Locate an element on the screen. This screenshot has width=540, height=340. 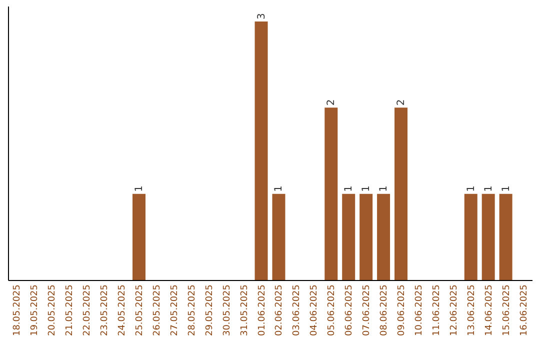
x-tick-label: 01.06.2025 is located at coordinates (262, 310).